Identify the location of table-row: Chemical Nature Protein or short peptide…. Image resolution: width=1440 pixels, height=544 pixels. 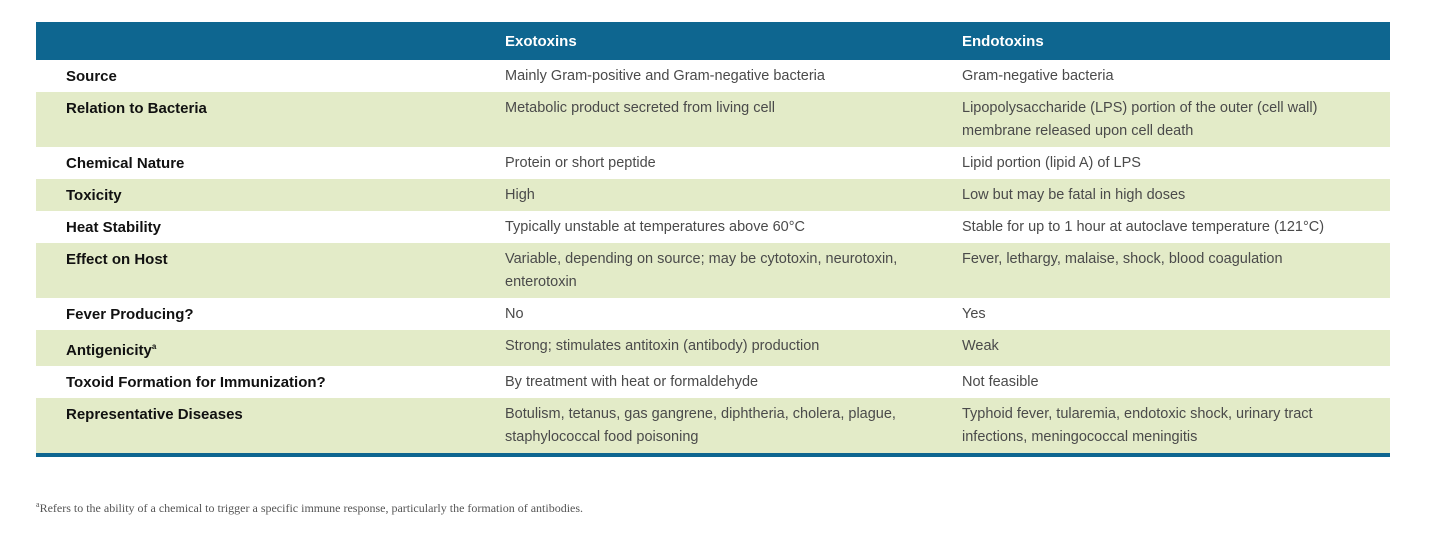
(713, 163).